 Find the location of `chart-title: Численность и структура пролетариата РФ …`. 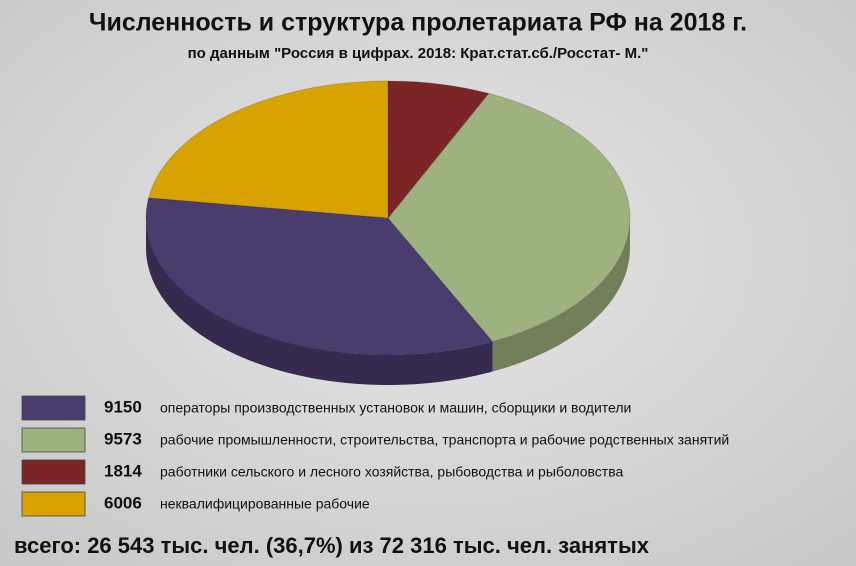

chart-title: Численность и структура пролетариата РФ … is located at coordinates (418, 23).